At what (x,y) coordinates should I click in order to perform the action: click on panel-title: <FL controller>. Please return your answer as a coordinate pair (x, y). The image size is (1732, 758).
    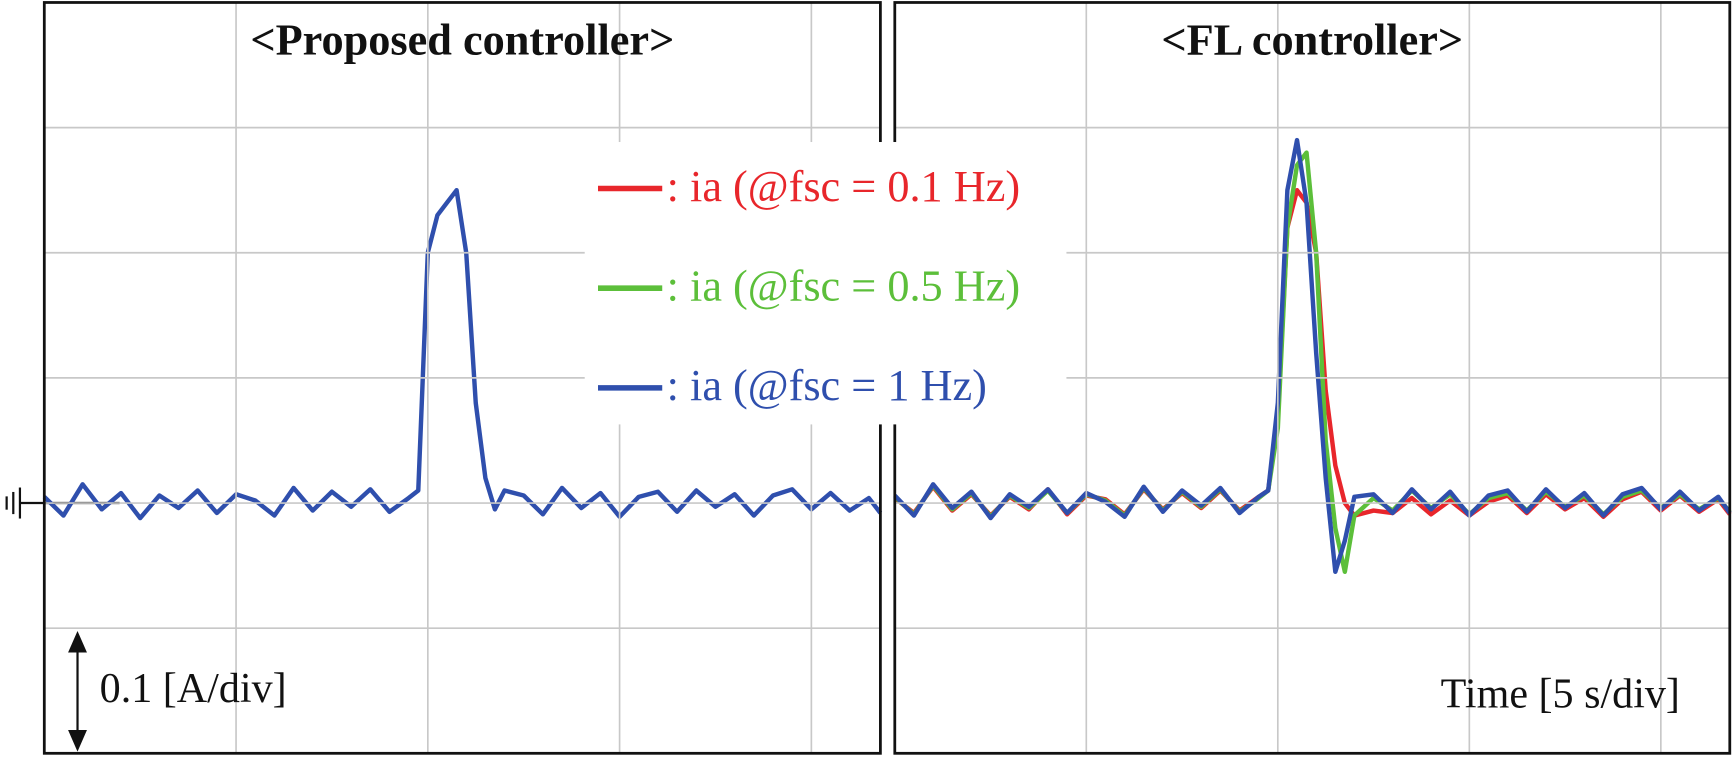
    Looking at the image, I should click on (1312, 40).